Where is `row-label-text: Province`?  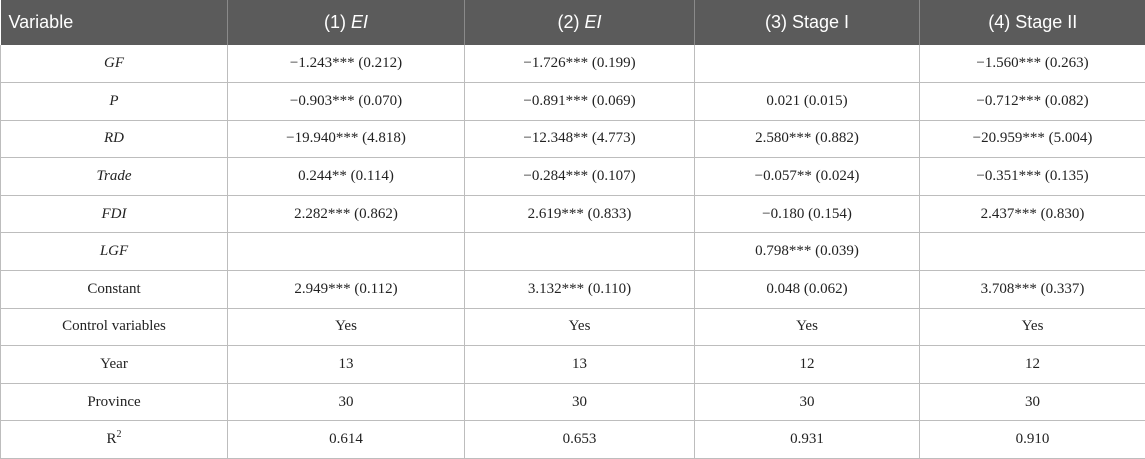
row-label-text: Province is located at coordinates (114, 401).